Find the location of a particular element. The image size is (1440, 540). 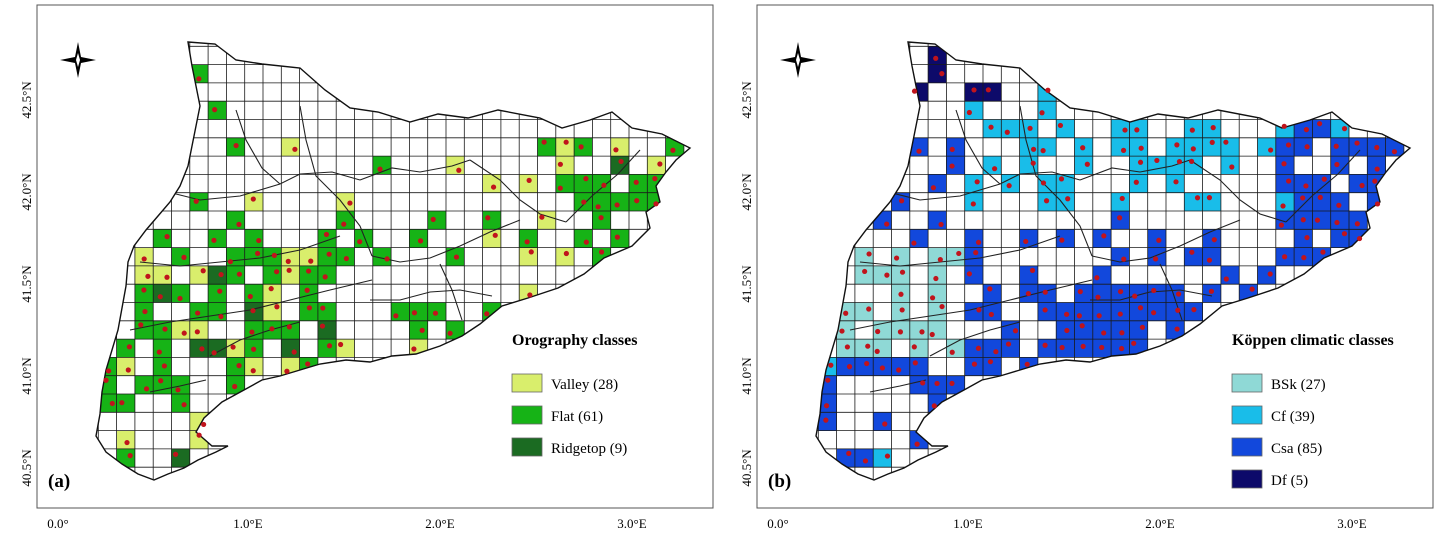

panel-label: (a) is located at coordinates (59, 481).